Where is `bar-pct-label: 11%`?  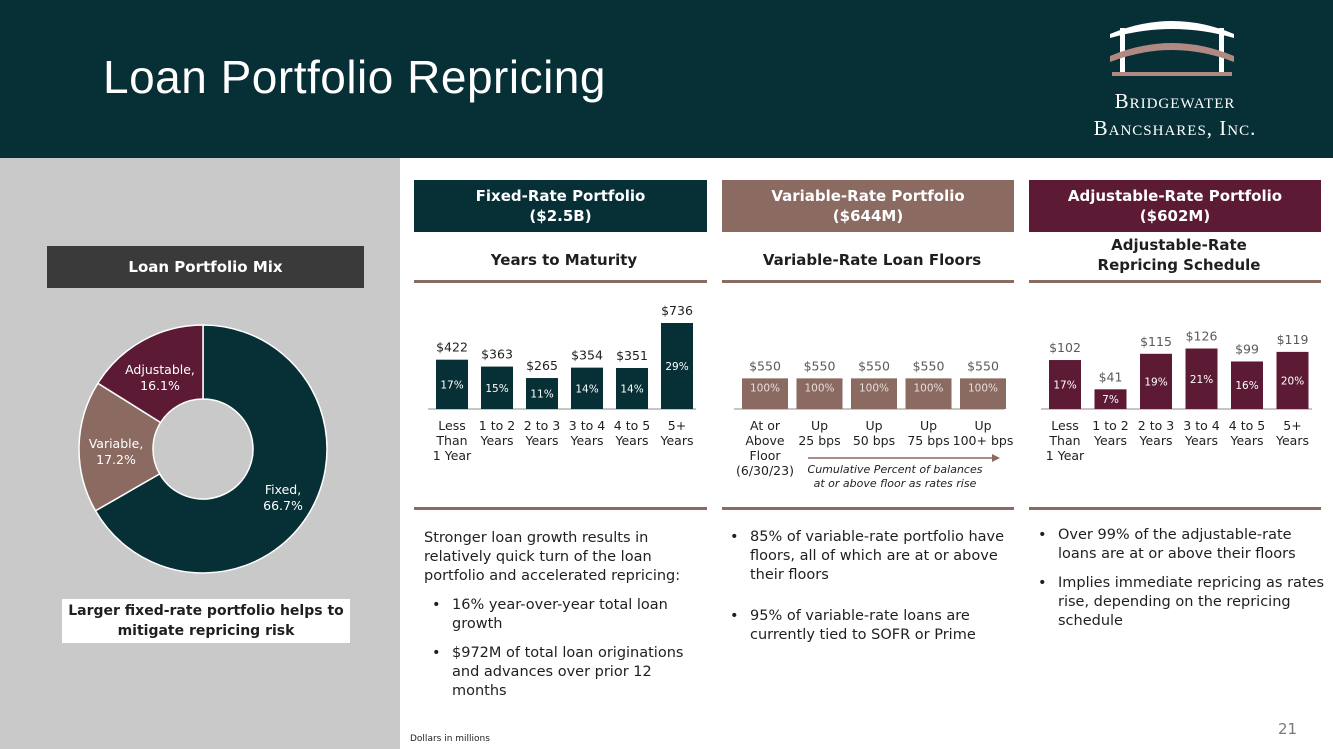
bar-pct-label: 11% is located at coordinates (541, 395).